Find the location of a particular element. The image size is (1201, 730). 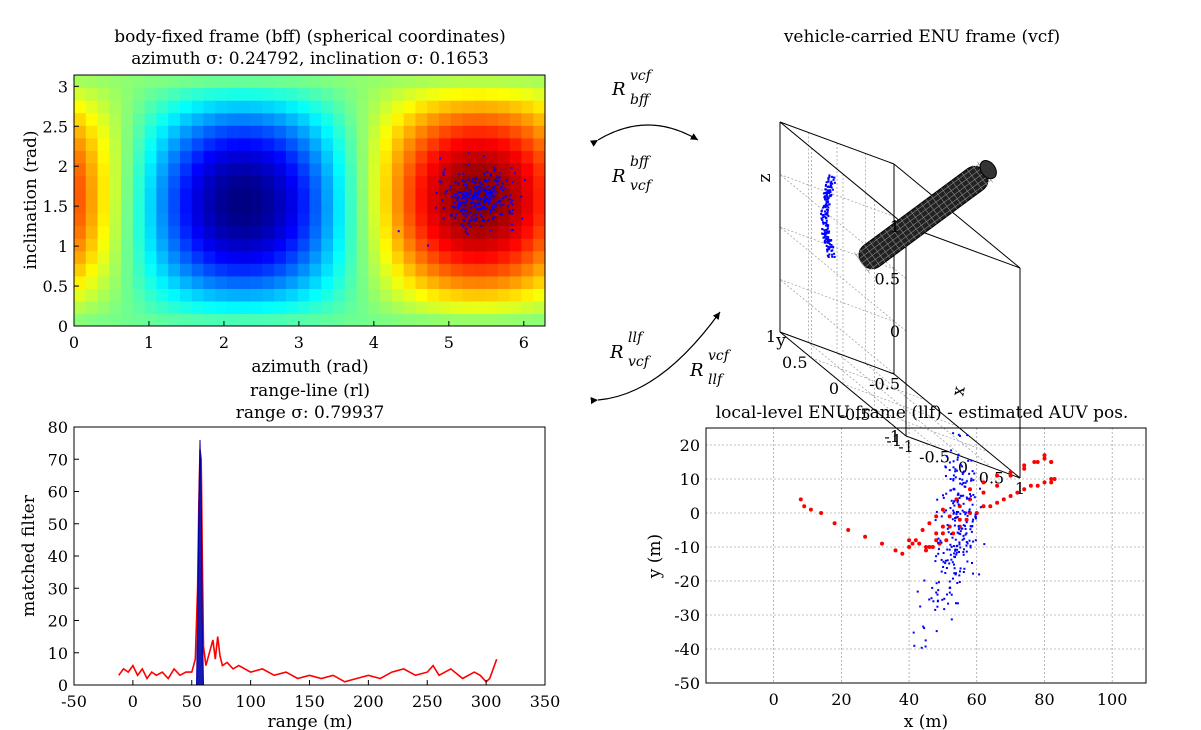

rot2-sub: vcf is located at coordinates (642, 186).